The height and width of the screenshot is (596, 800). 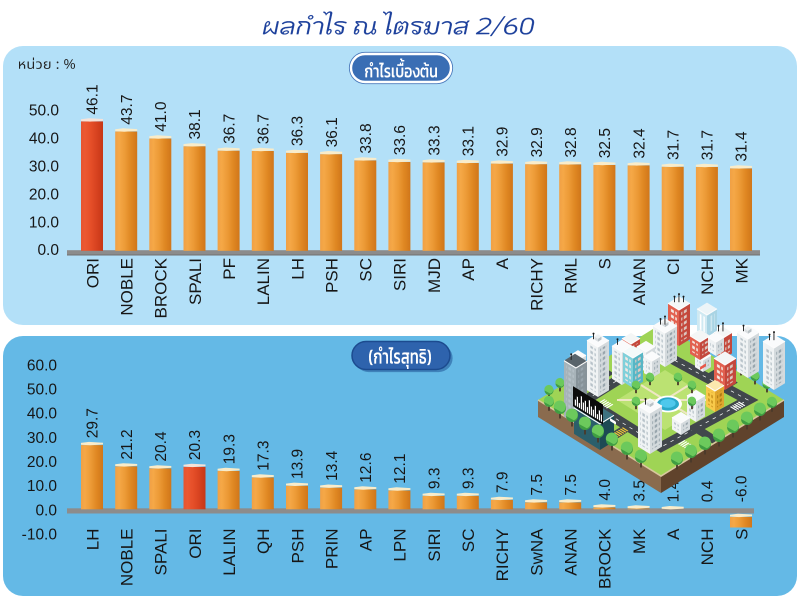 I want to click on svg-text: 4.0, so click(x=605, y=490).